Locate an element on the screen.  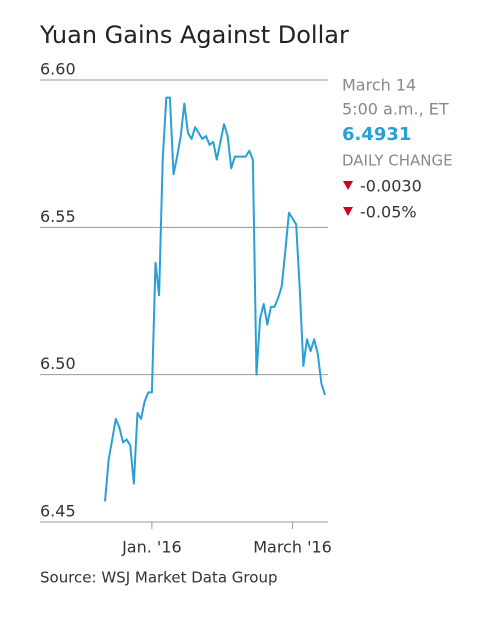
source: Source: WSJ Market Data Group is located at coordinates (158, 578).